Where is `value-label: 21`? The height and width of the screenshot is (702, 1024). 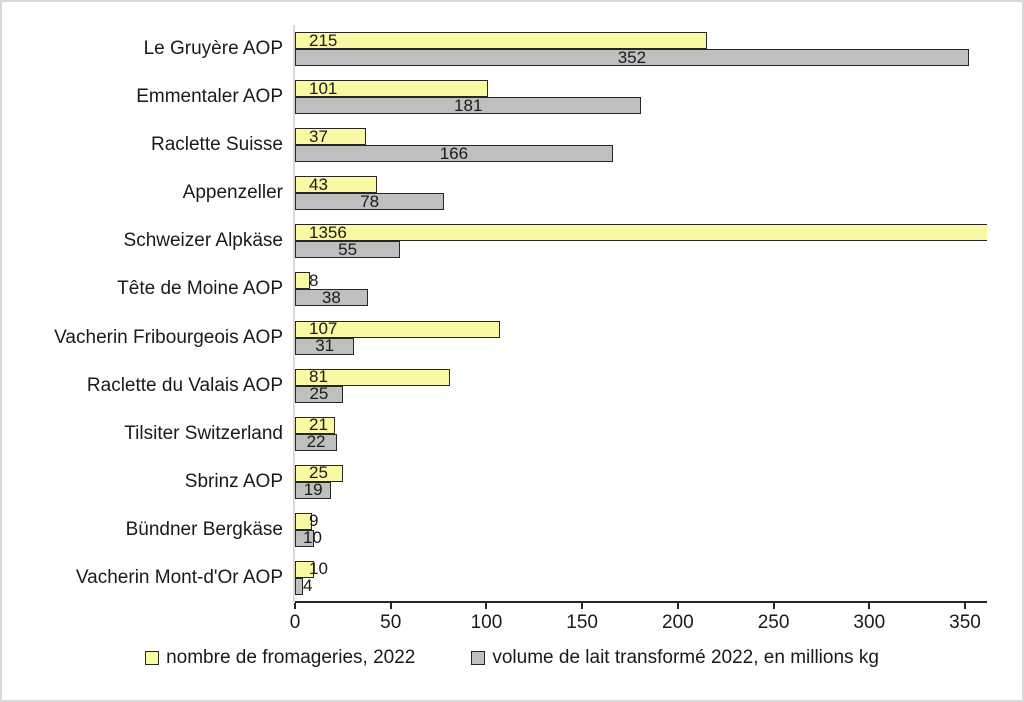
value-label: 21 is located at coordinates (318, 425).